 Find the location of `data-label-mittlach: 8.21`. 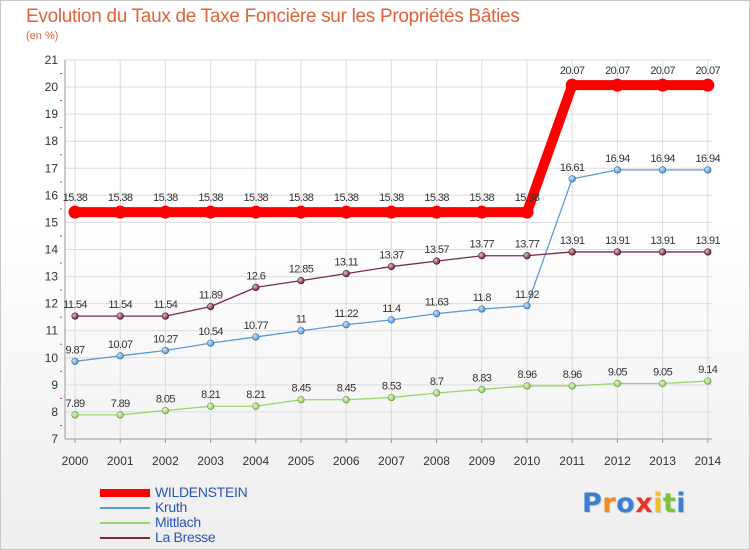

data-label-mittlach: 8.21 is located at coordinates (210, 395).